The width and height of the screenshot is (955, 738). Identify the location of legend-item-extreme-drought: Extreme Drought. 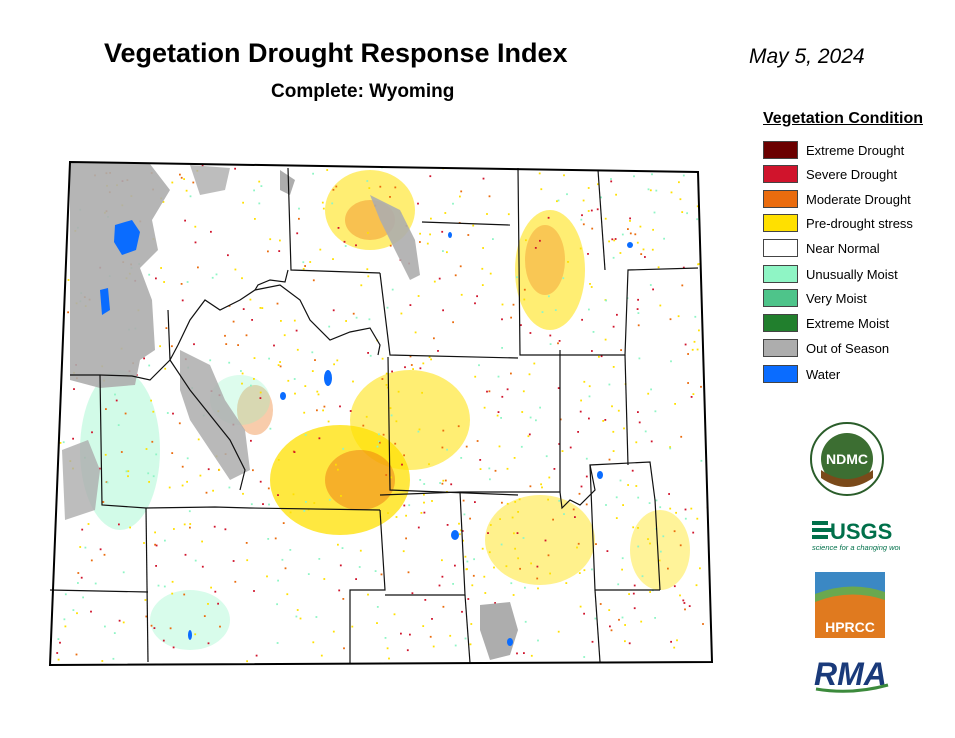
(833, 150).